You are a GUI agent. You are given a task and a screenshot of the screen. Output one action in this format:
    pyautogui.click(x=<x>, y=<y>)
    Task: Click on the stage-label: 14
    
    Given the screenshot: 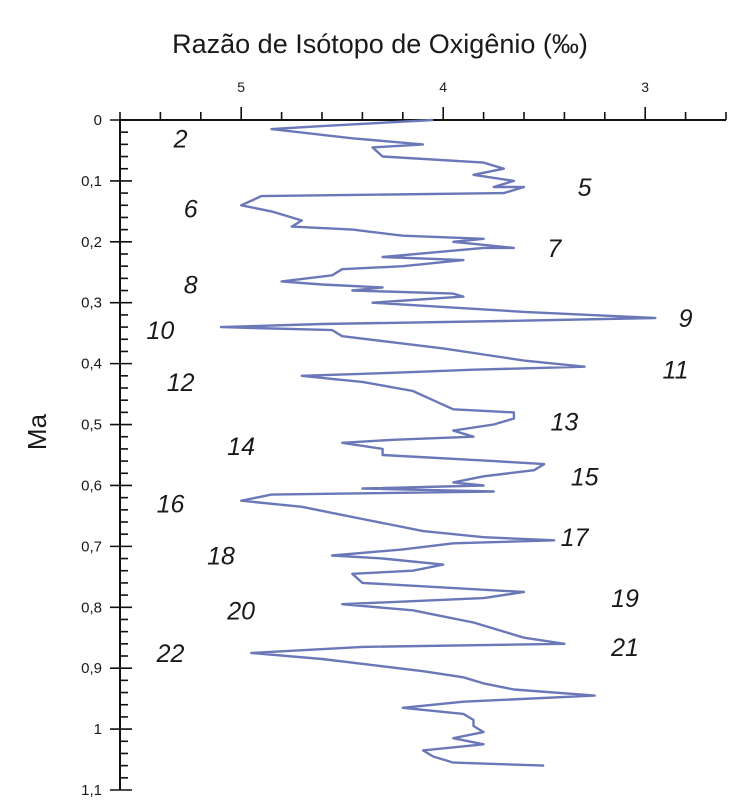 What is the action you would take?
    pyautogui.click(x=241, y=447)
    